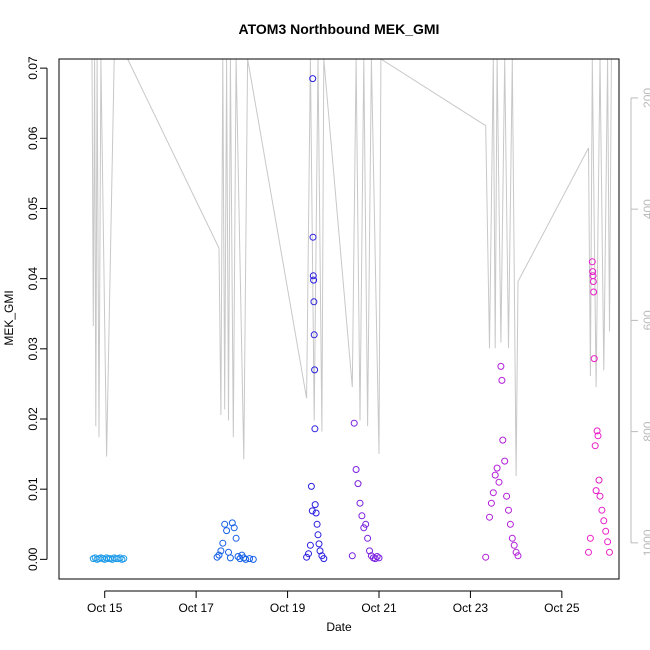 The height and width of the screenshot is (650, 650). Describe the element at coordinates (645, 209) in the screenshot. I see `secondary-tick-label: 400` at that location.